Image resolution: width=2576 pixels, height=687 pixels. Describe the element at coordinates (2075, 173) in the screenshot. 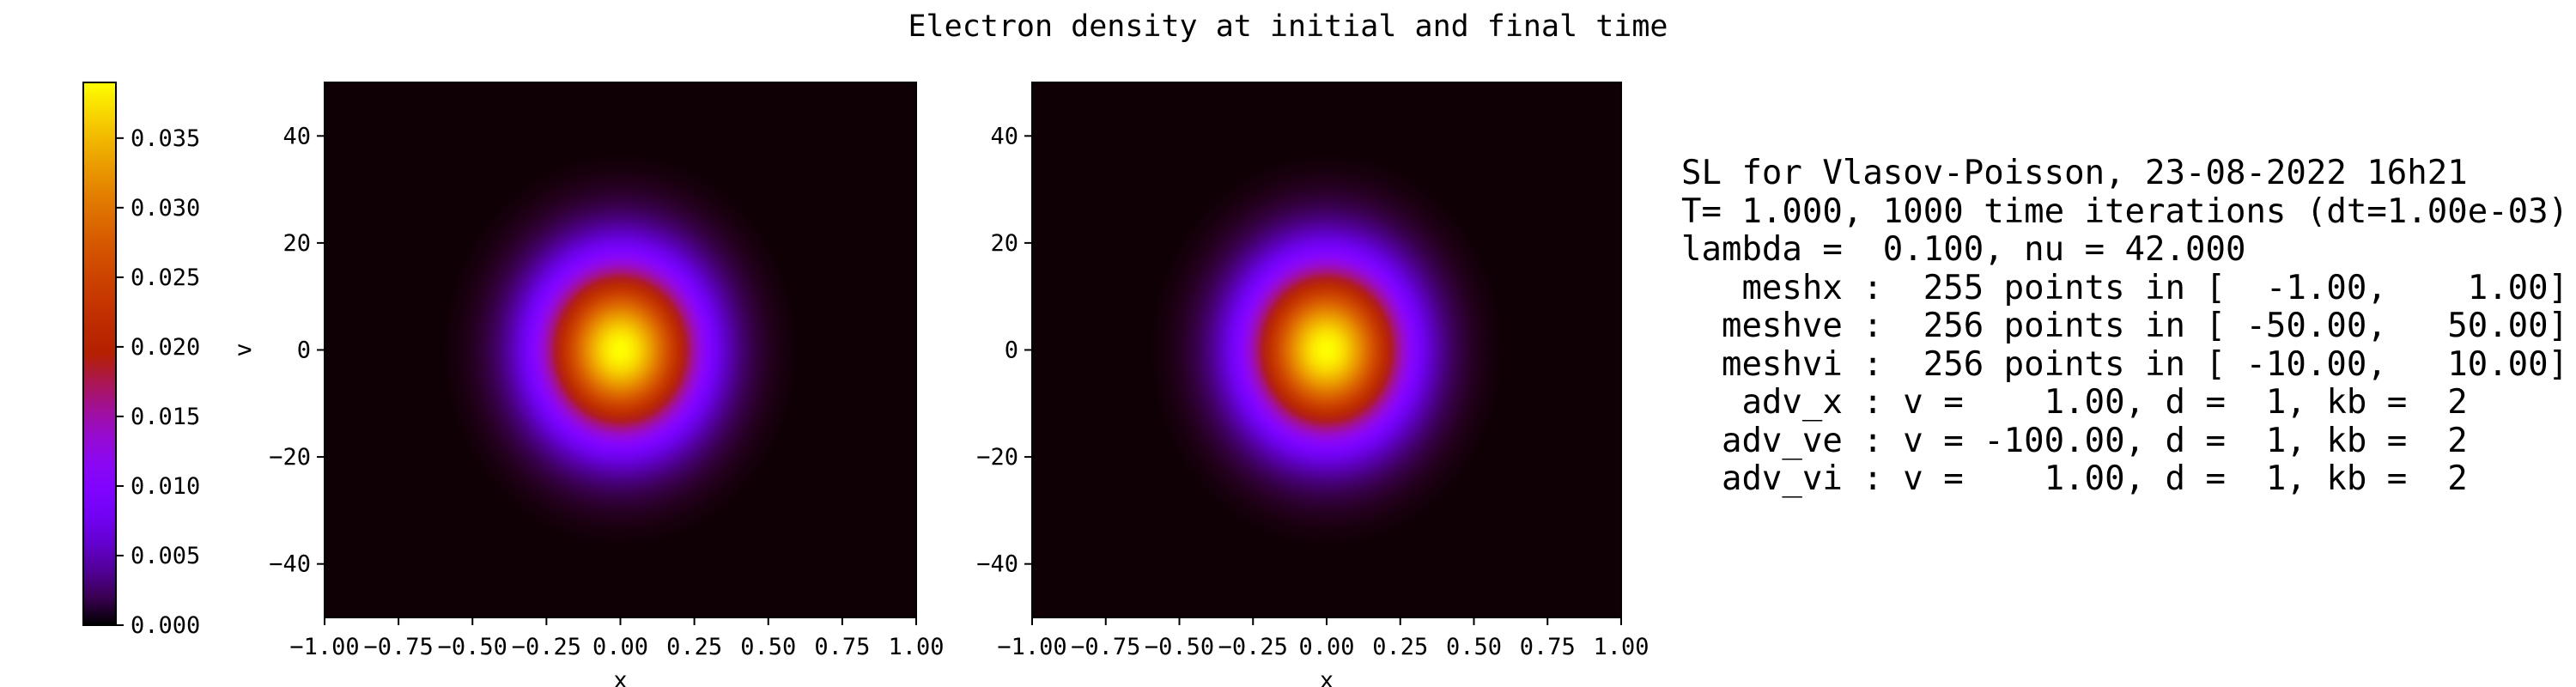

I see `info-line: SL for Vlasov-Poisson, 23-08-2022 16h21` at that location.